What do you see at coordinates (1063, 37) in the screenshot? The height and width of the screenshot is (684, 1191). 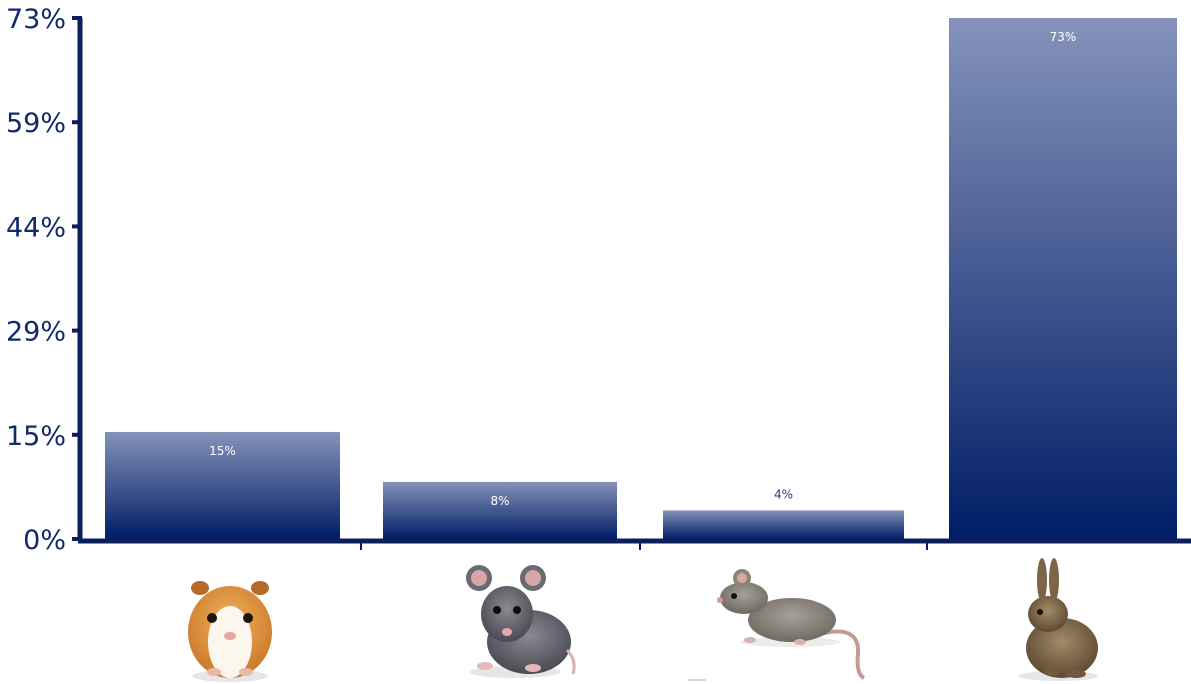 I see `data-label-rabbit: 73%` at bounding box center [1063, 37].